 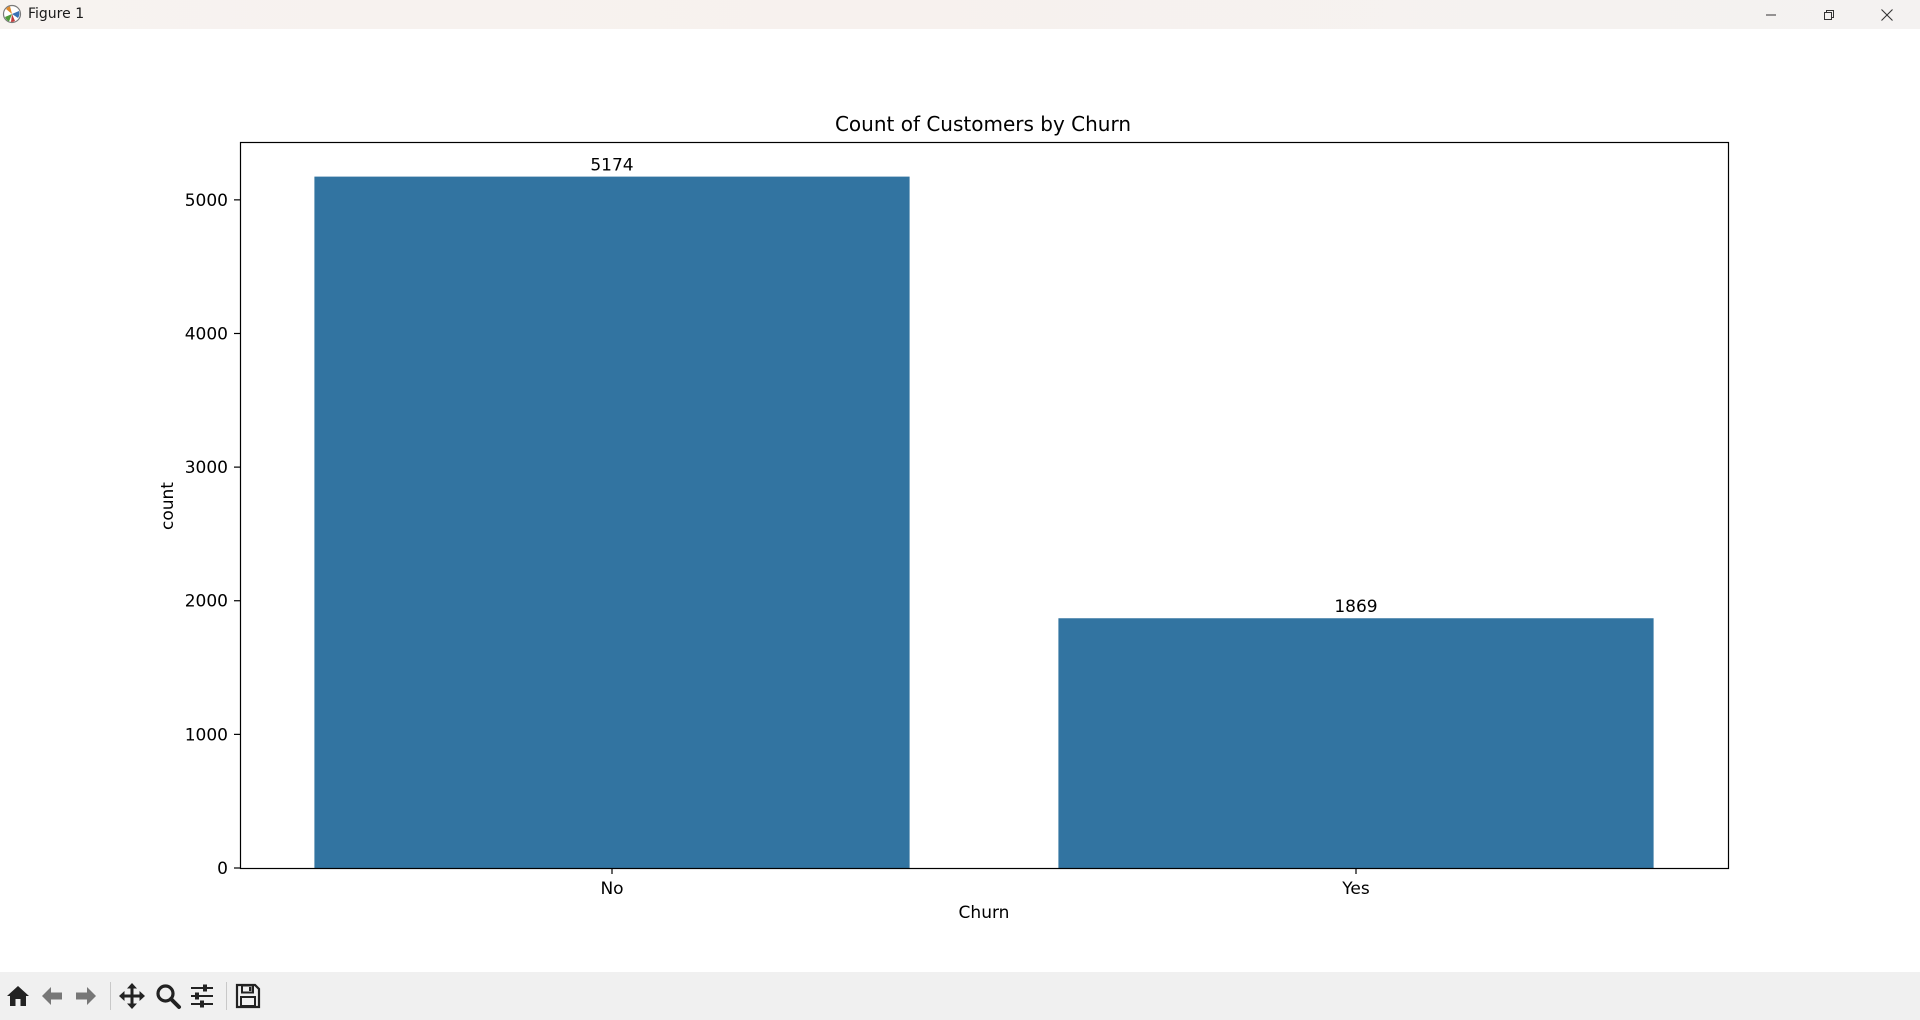 I want to click on minimize-icon, so click(x=1771, y=14).